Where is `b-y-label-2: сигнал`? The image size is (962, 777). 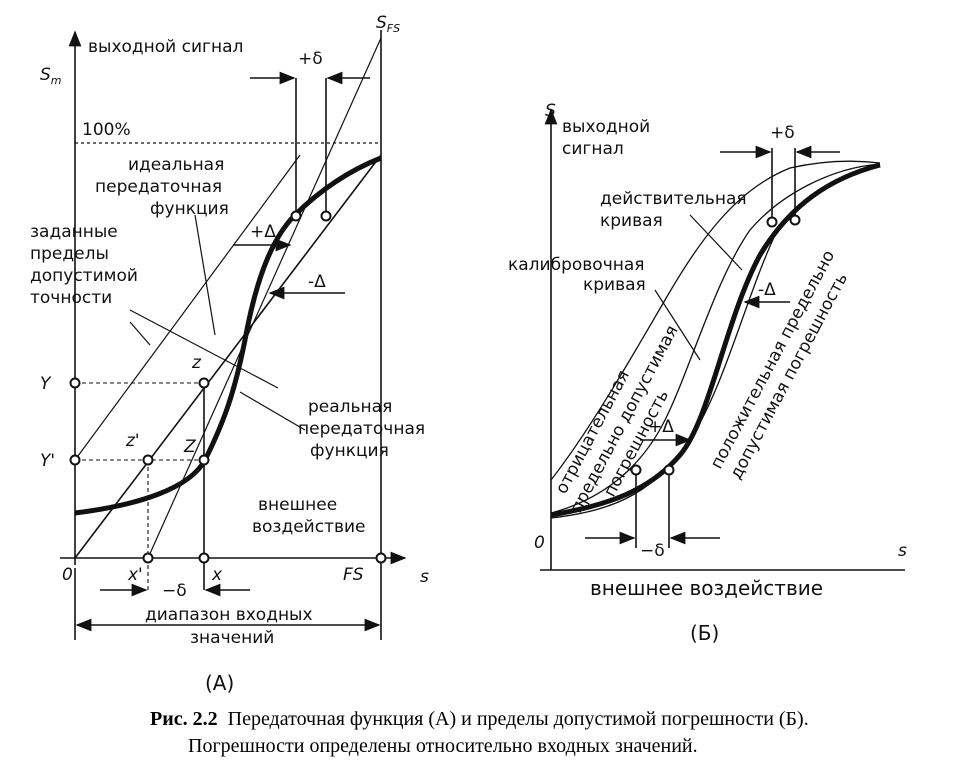 b-y-label-2: сигнал is located at coordinates (593, 149).